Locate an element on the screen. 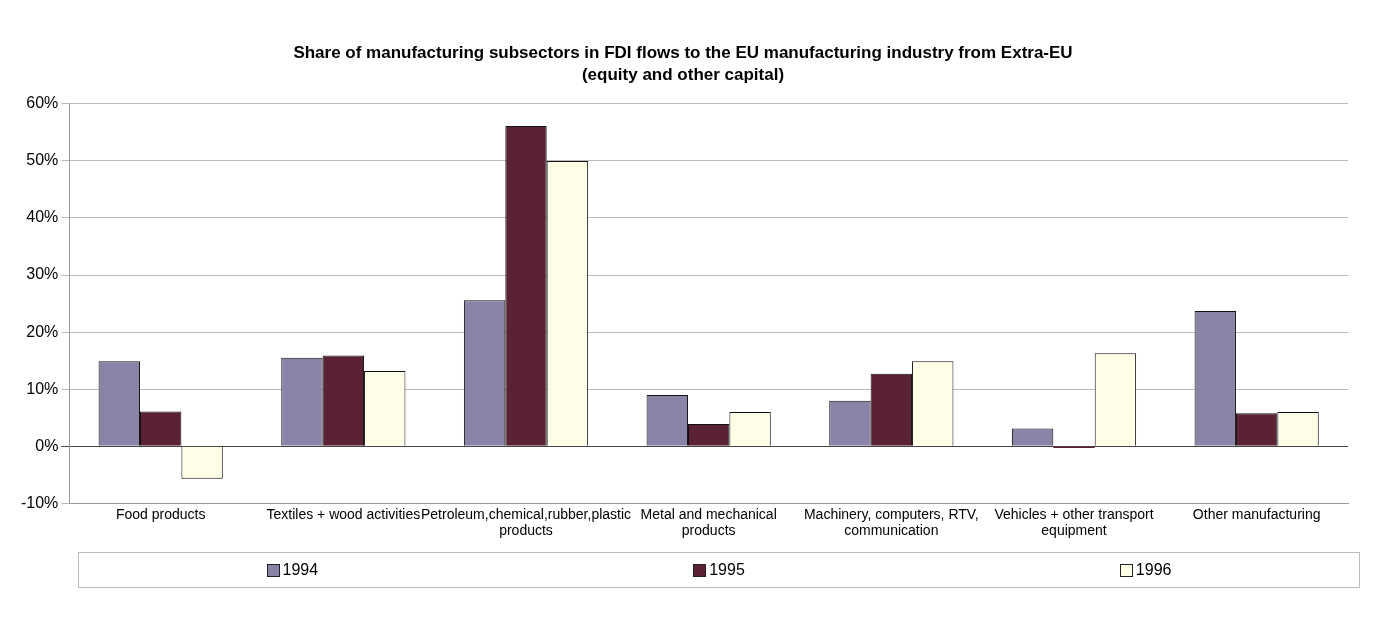 This screenshot has width=1378, height=619. y-tick-label: 60% is located at coordinates (42, 103).